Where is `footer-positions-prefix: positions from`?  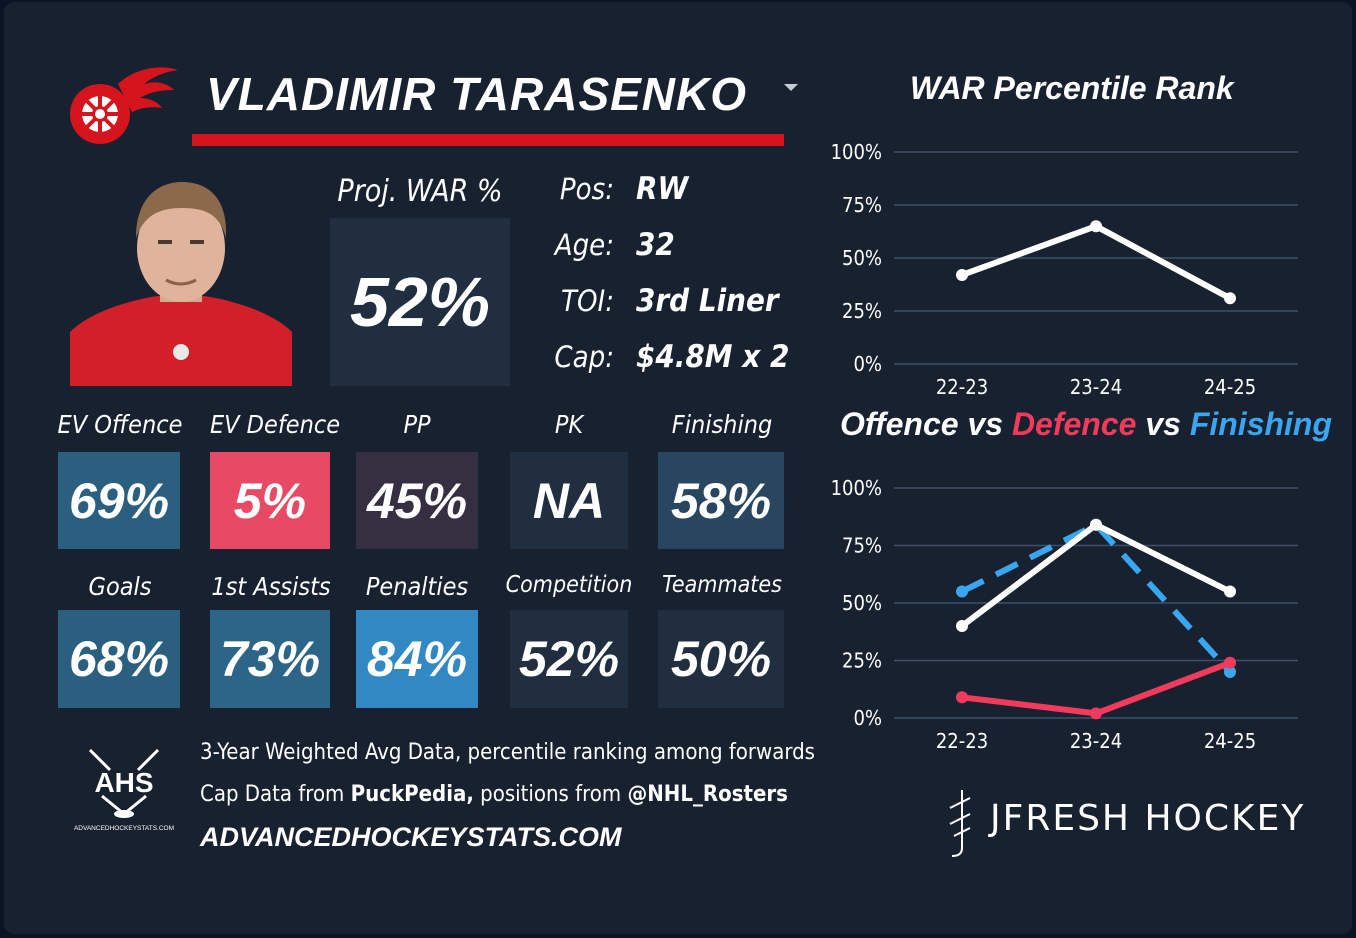
footer-positions-prefix: positions from is located at coordinates (550, 794).